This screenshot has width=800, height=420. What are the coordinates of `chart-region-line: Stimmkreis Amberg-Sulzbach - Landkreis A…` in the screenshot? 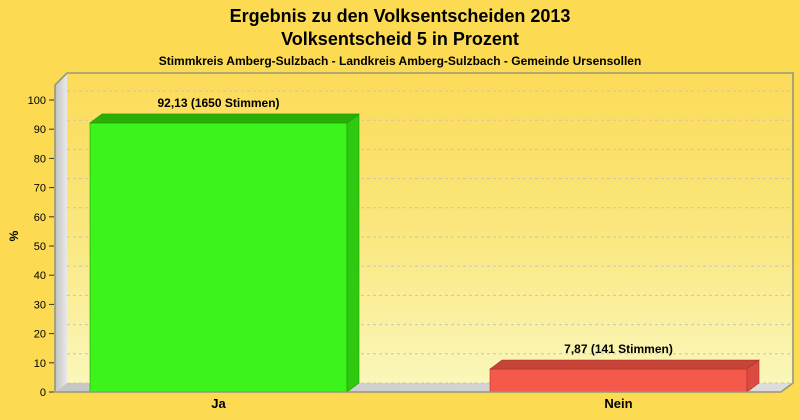 It's located at (400, 61).